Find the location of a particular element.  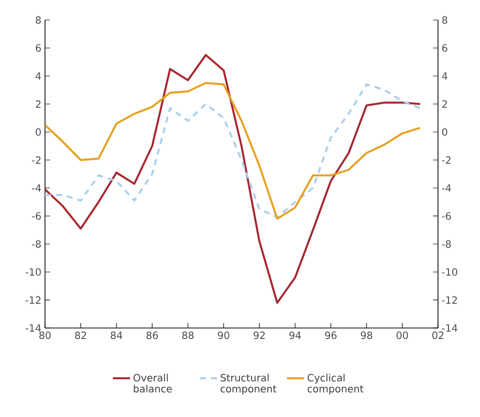

x-tick-label: 80 is located at coordinates (45, 336).